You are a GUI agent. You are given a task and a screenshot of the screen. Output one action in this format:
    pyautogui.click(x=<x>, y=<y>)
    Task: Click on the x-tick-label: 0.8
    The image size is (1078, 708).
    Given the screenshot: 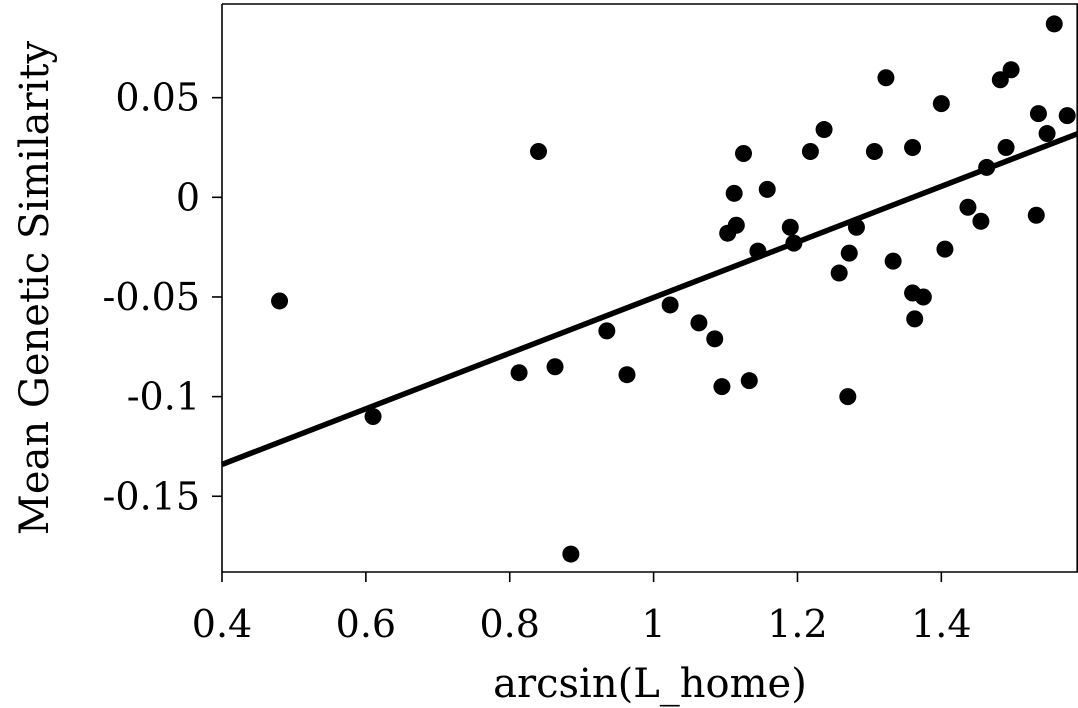 What is the action you would take?
    pyautogui.click(x=510, y=624)
    